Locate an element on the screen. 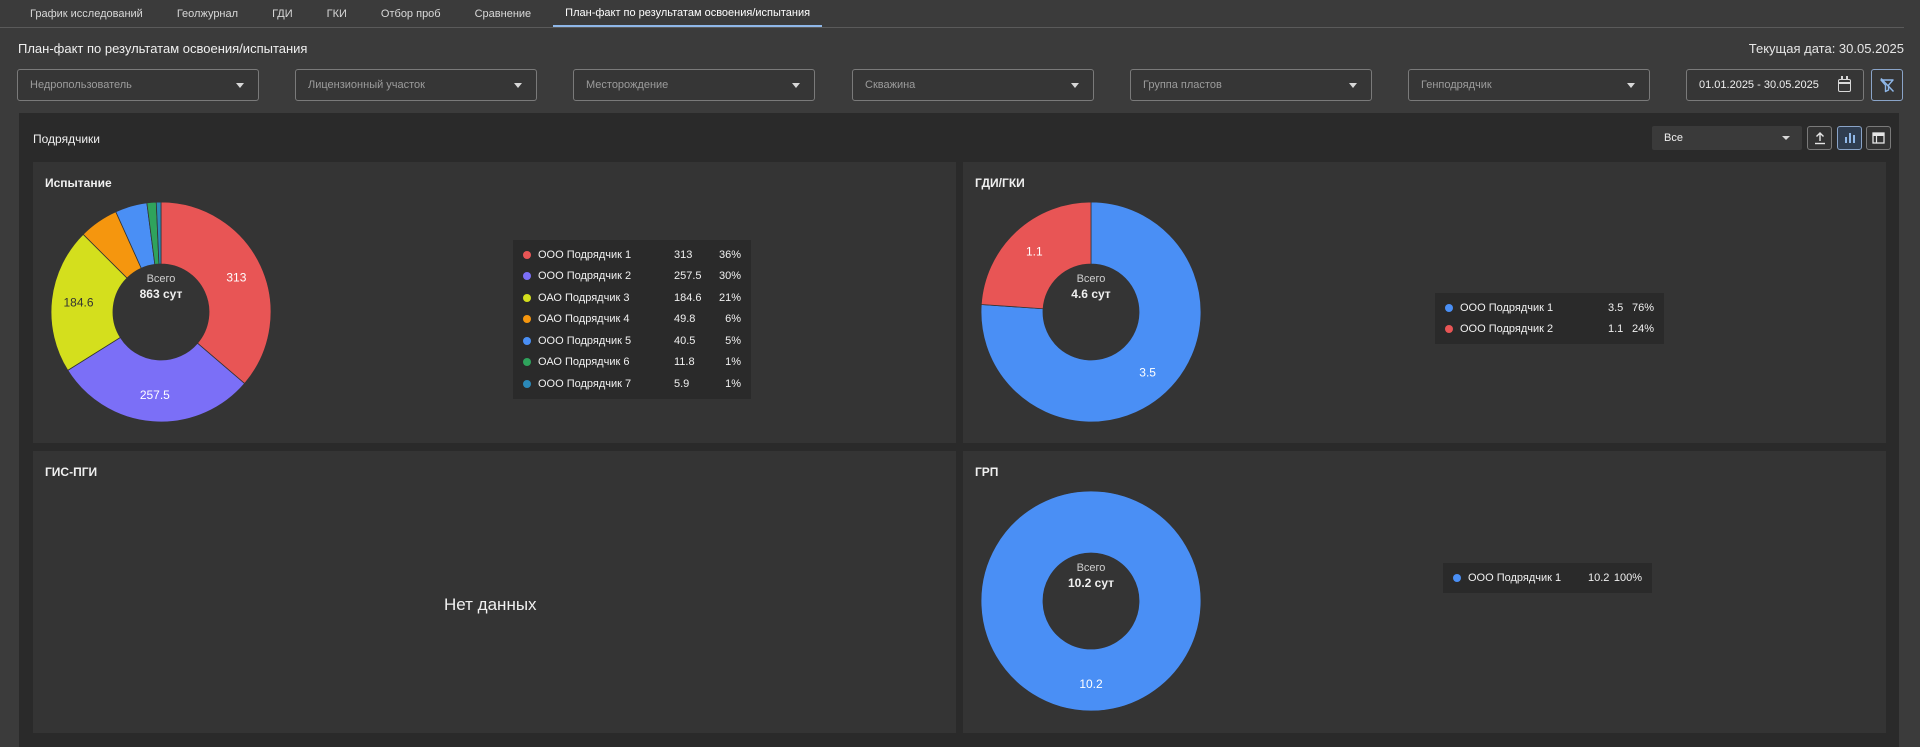  table-icon is located at coordinates (1878, 138).